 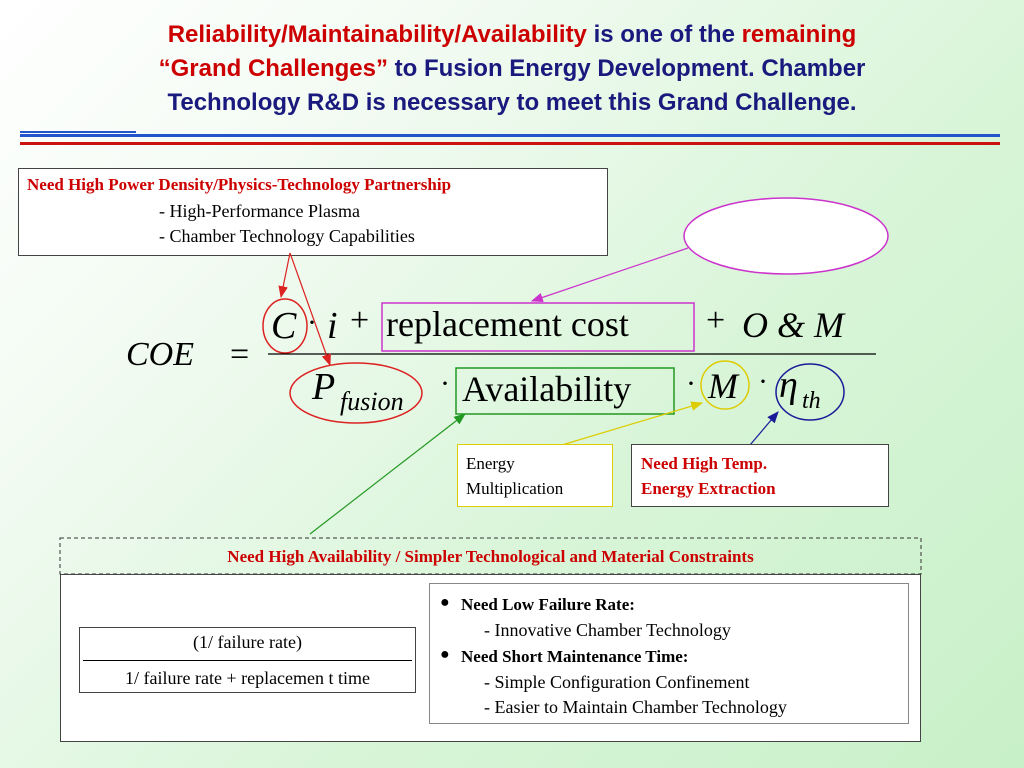 I want to click on eq-coe: COE, so click(x=160, y=354).